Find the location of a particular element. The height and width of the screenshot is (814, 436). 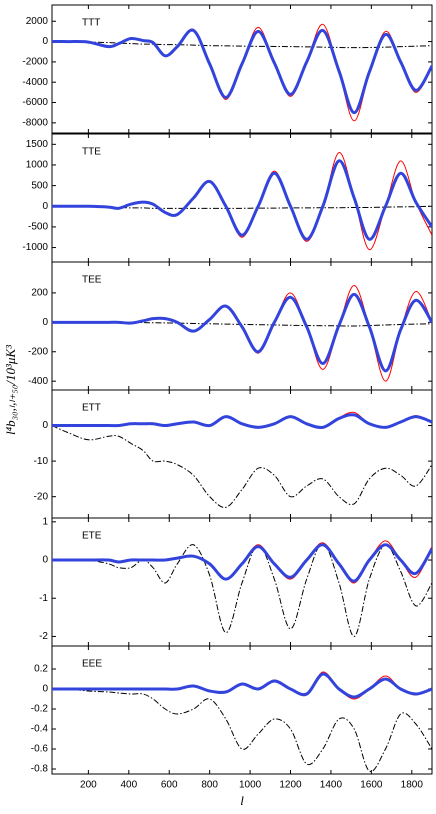

y-tick-label: -500 is located at coordinates (38, 227).